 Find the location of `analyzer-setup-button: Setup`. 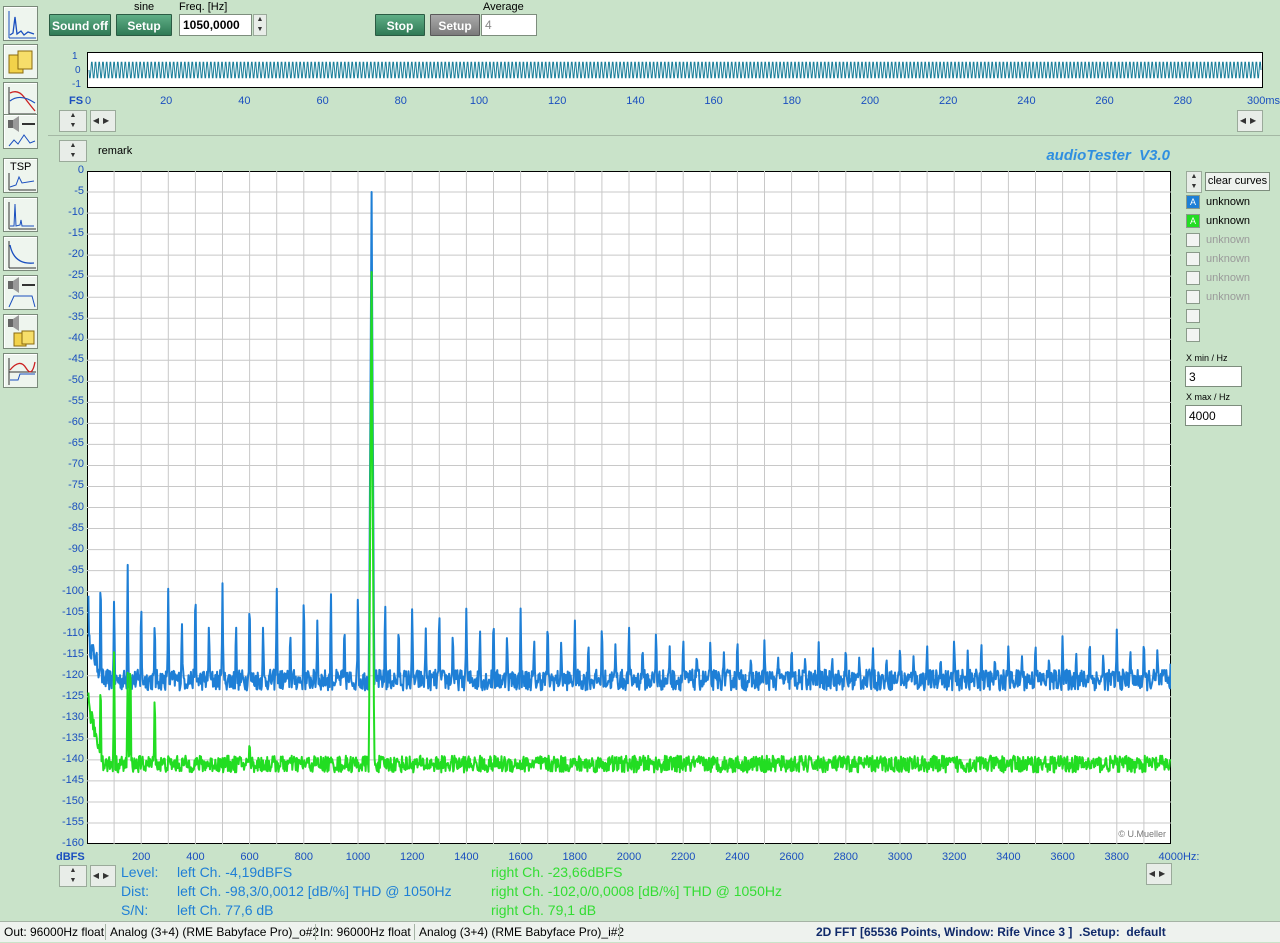

analyzer-setup-button: Setup is located at coordinates (455, 25).